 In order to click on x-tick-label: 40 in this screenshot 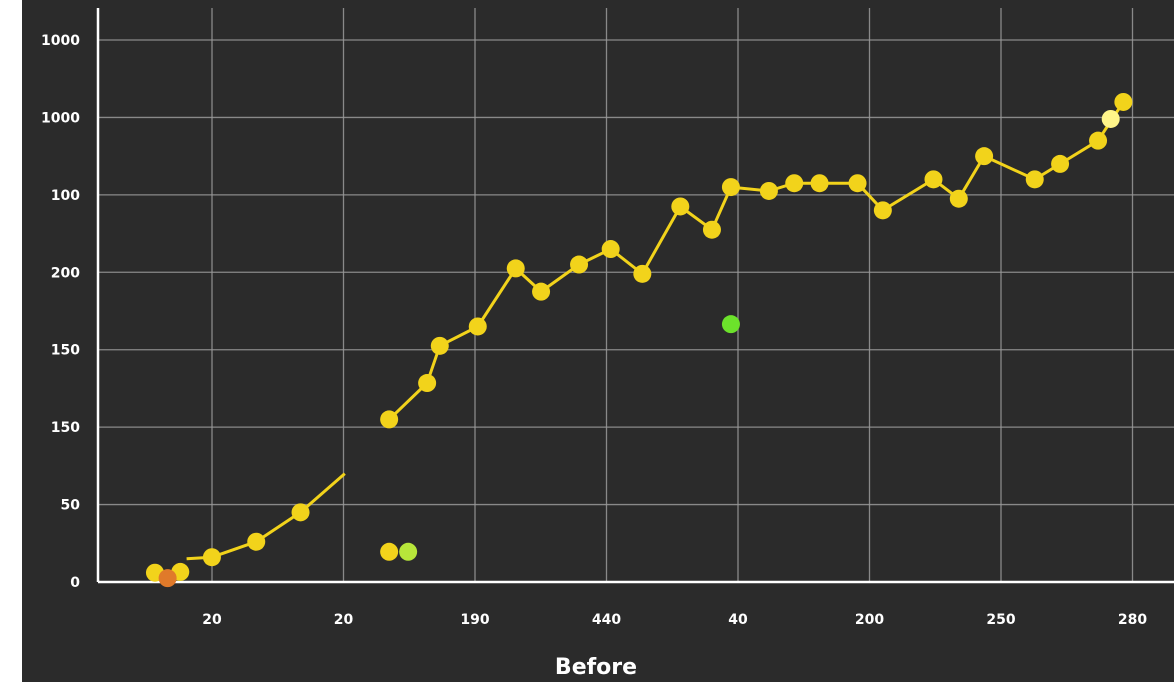, I will do `click(738, 620)`.